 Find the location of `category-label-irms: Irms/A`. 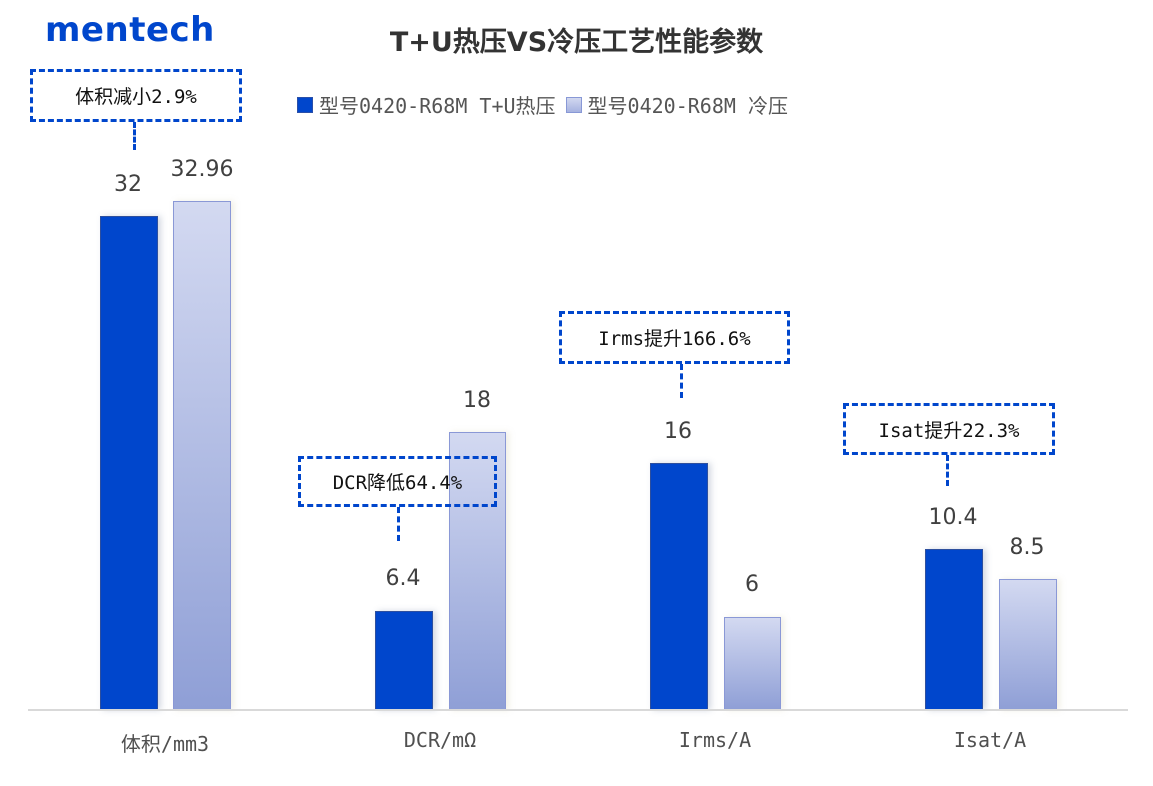

category-label-irms: Irms/A is located at coordinates (715, 740).